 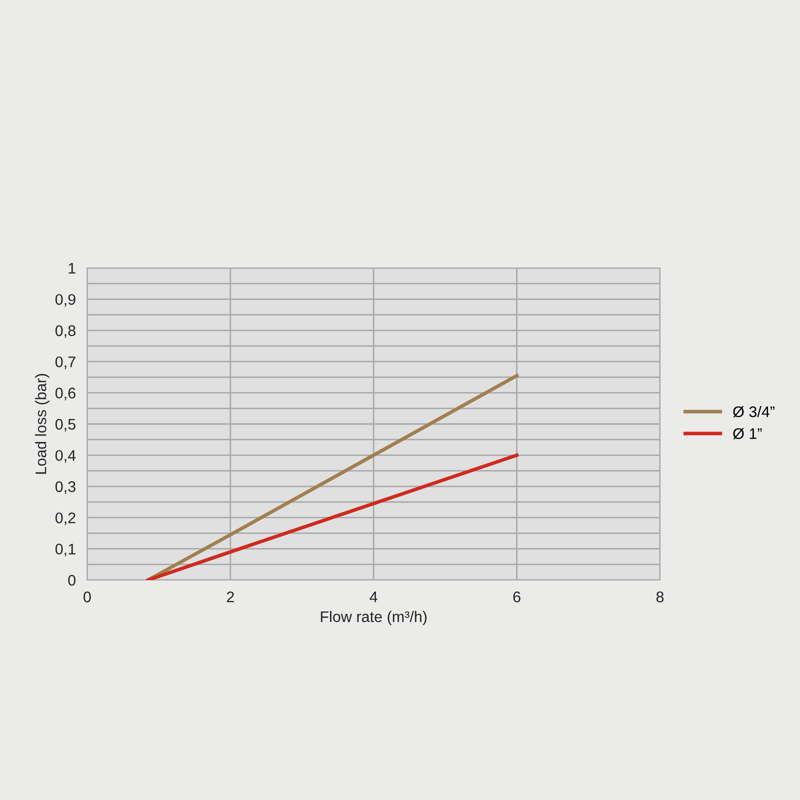 What do you see at coordinates (65, 425) in the screenshot?
I see `y-tick-label: 0,5` at bounding box center [65, 425].